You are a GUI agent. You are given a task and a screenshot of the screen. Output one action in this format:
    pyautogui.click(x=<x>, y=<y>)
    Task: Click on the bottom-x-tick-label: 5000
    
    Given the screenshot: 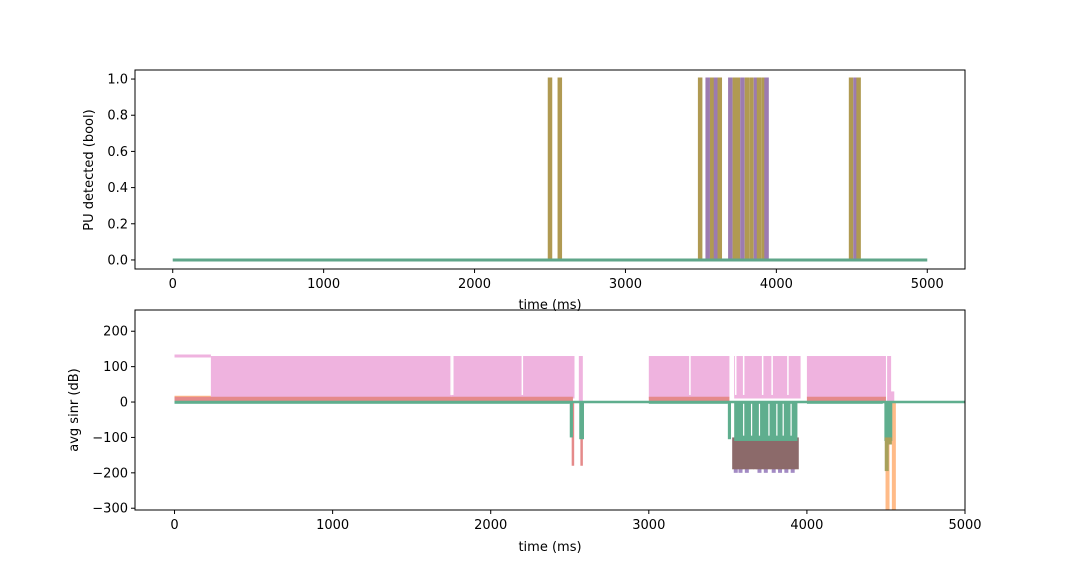 What is the action you would take?
    pyautogui.click(x=964, y=525)
    